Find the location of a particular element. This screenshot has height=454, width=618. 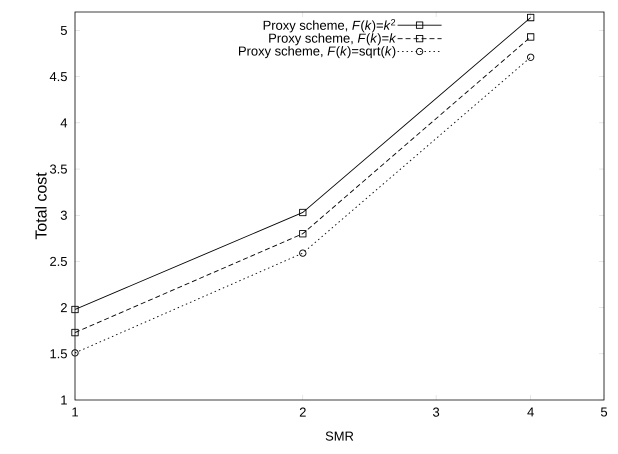

legend-label: Proxy scheme, F(k)=sqrt(k) is located at coordinates (317, 52).